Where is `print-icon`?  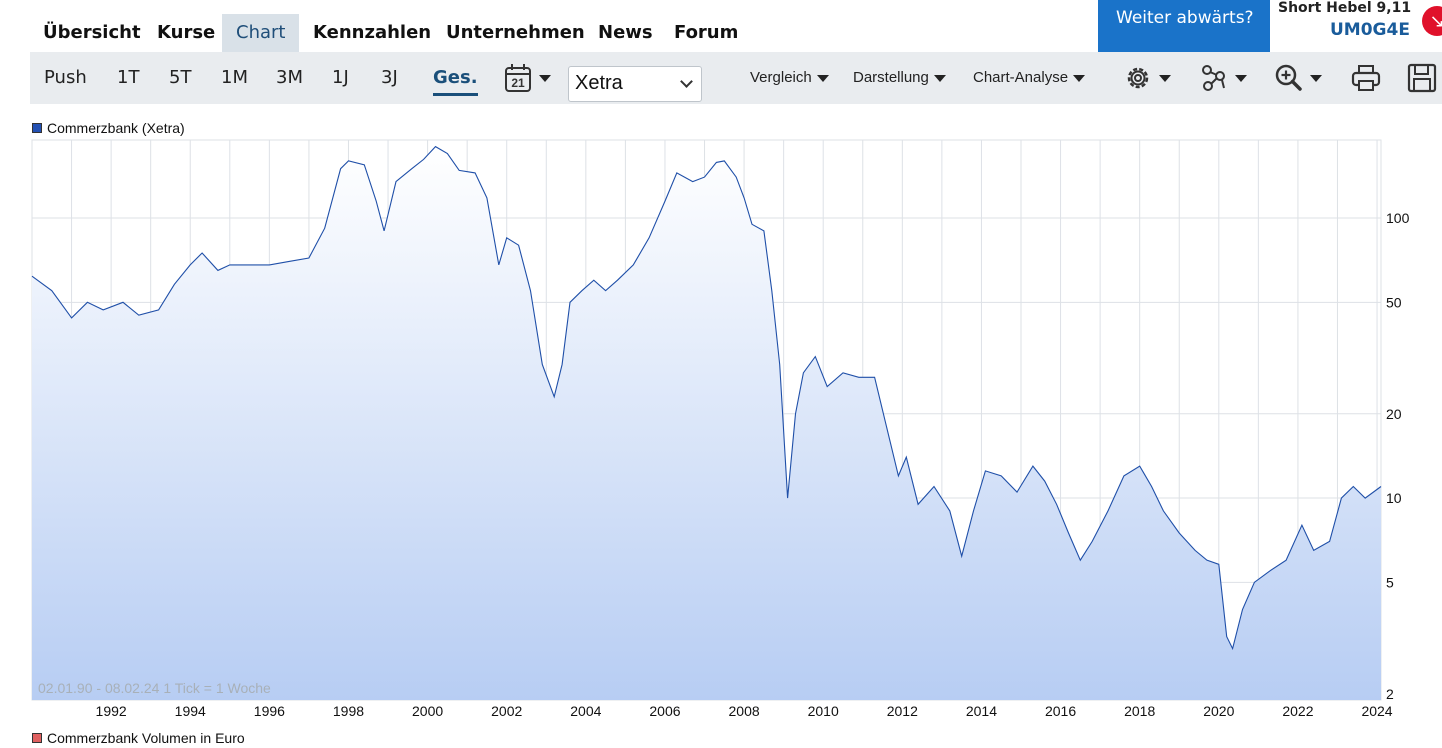 print-icon is located at coordinates (1366, 78).